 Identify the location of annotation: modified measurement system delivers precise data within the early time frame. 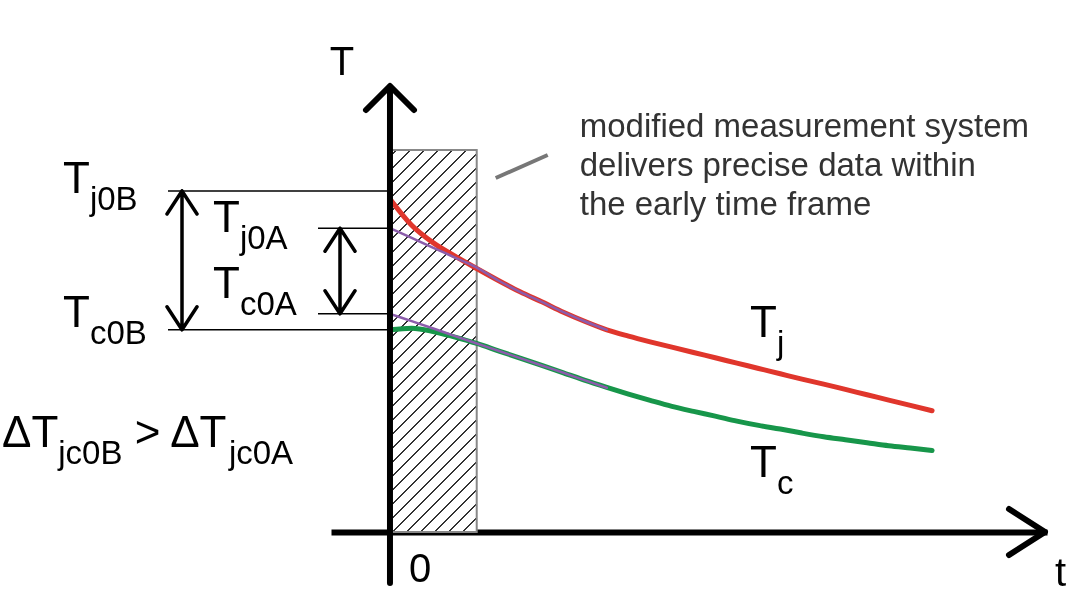
(804, 164).